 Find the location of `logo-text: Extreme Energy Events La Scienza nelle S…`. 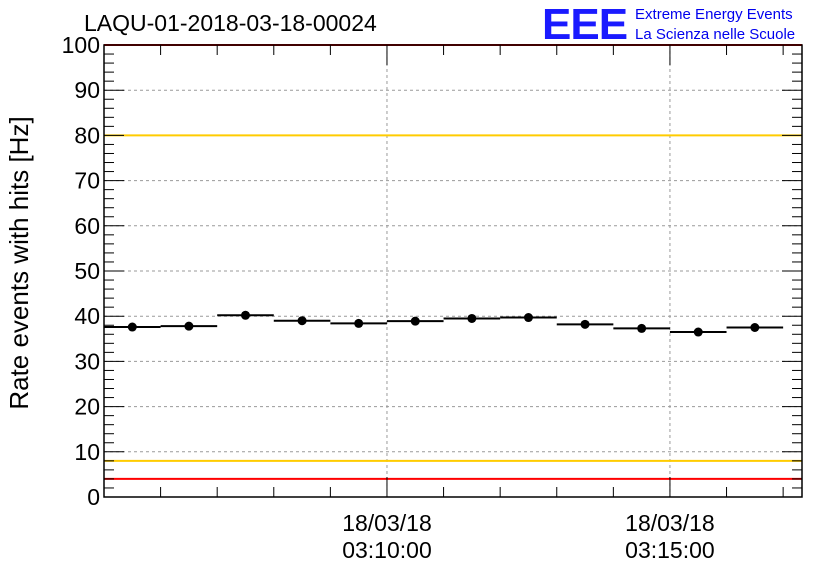

logo-text: Extreme Energy Events La Scienza nelle S… is located at coordinates (715, 25).